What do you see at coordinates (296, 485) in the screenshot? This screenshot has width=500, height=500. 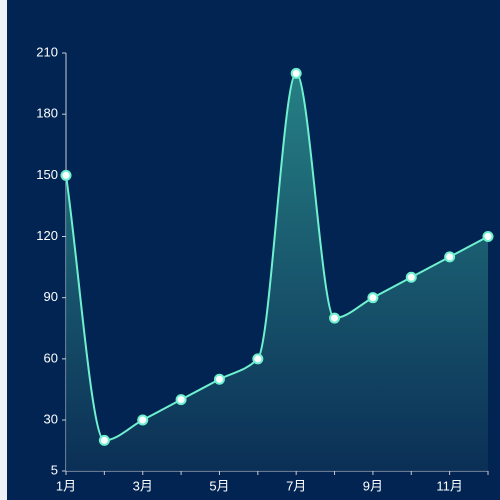 I see `x-tick-label: 7月` at bounding box center [296, 485].